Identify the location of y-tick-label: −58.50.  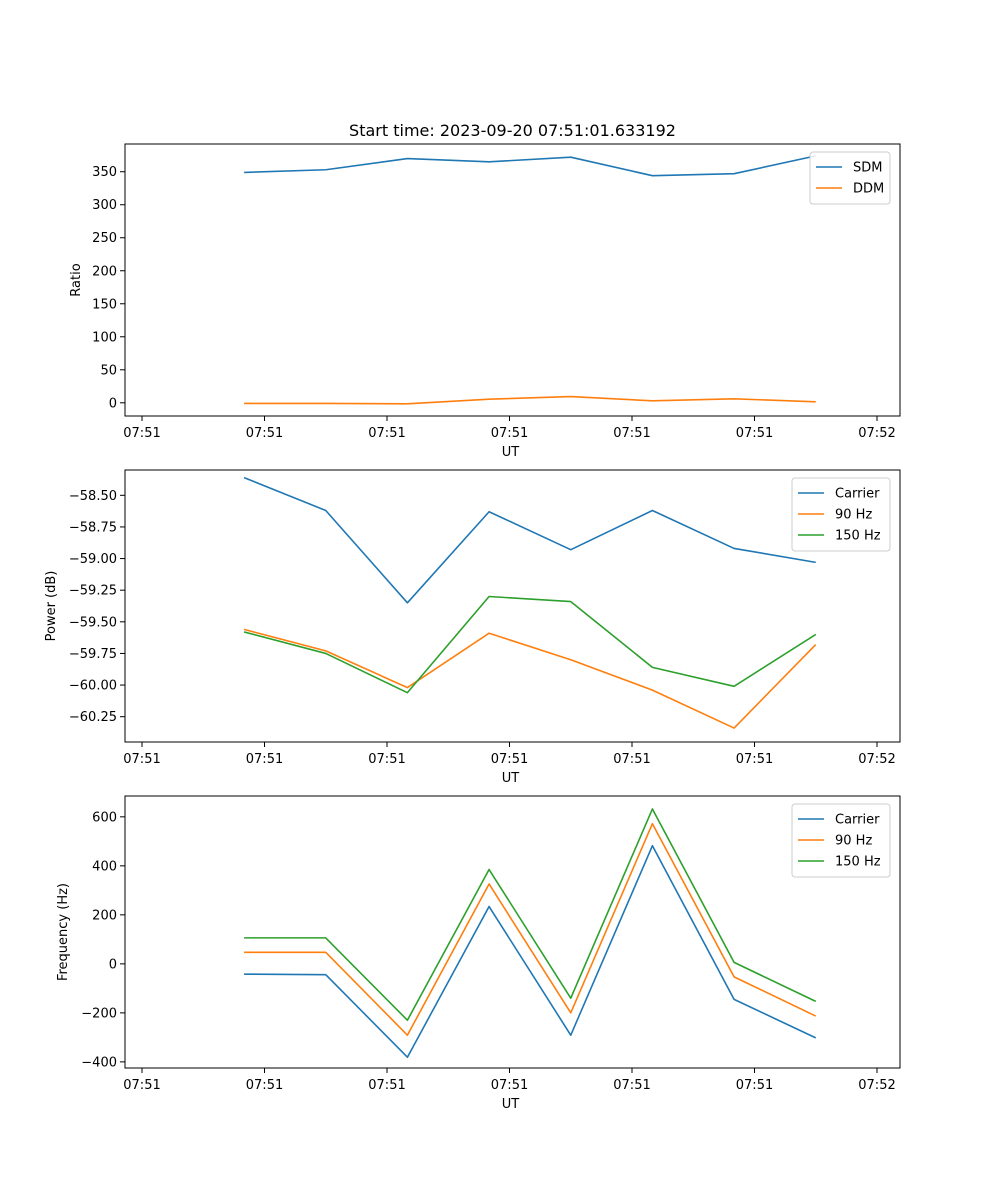
(93, 496).